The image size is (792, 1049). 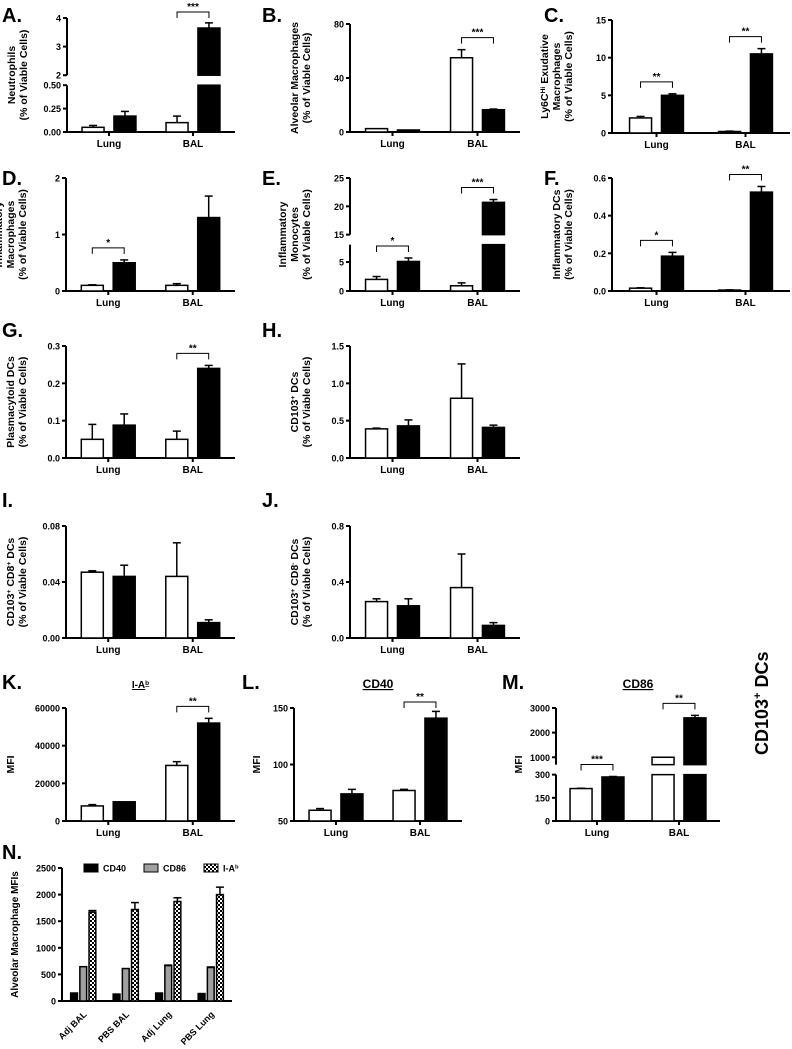 I want to click on y-tick-label: 500, so click(x=48, y=975).